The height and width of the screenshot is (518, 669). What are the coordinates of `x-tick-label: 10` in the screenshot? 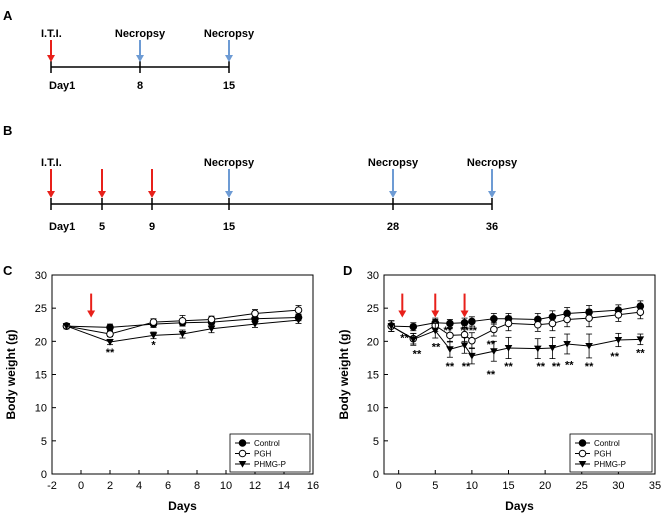 It's located at (472, 486).